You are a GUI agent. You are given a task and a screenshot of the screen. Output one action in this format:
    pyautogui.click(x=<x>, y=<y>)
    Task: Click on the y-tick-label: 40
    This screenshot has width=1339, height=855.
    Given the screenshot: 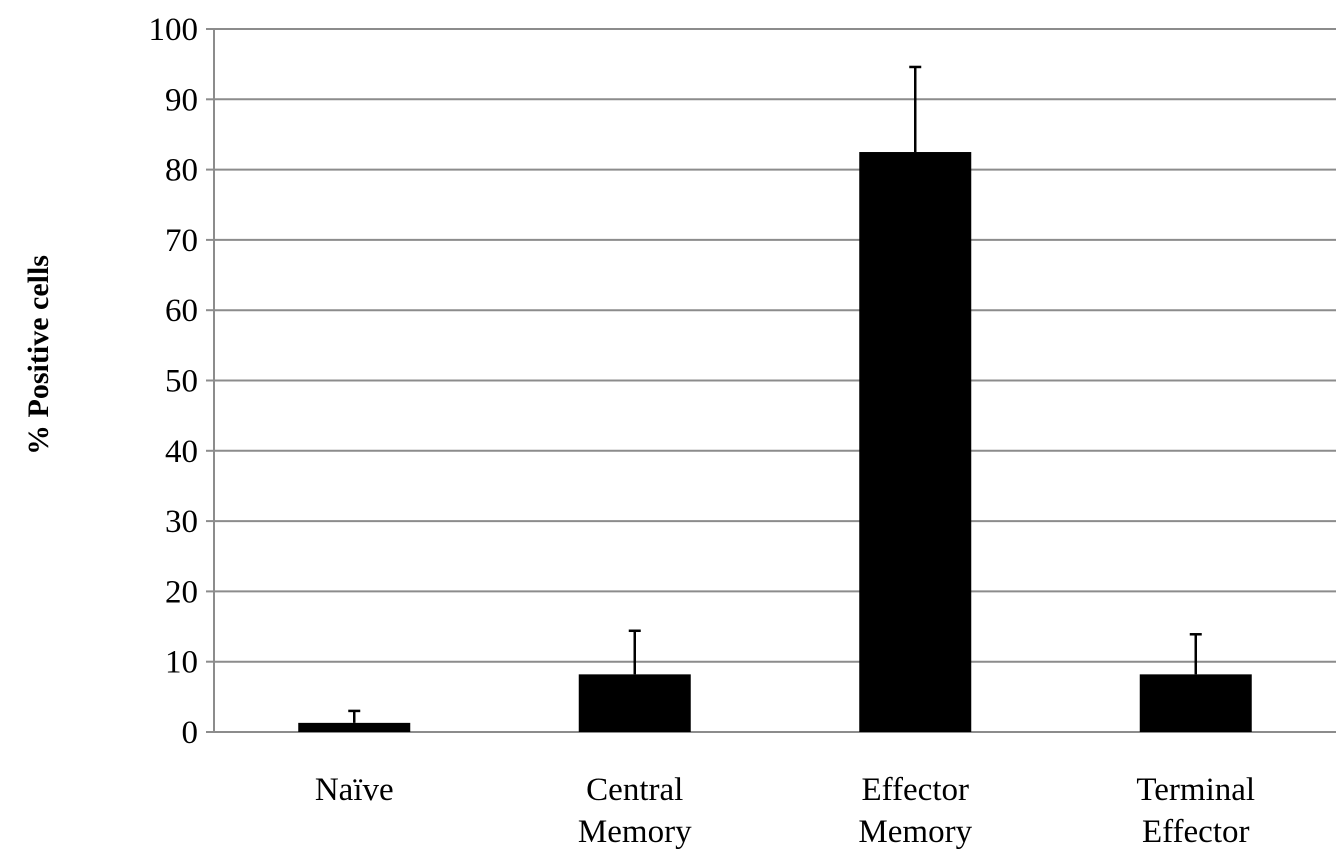 What is the action you would take?
    pyautogui.click(x=181, y=452)
    